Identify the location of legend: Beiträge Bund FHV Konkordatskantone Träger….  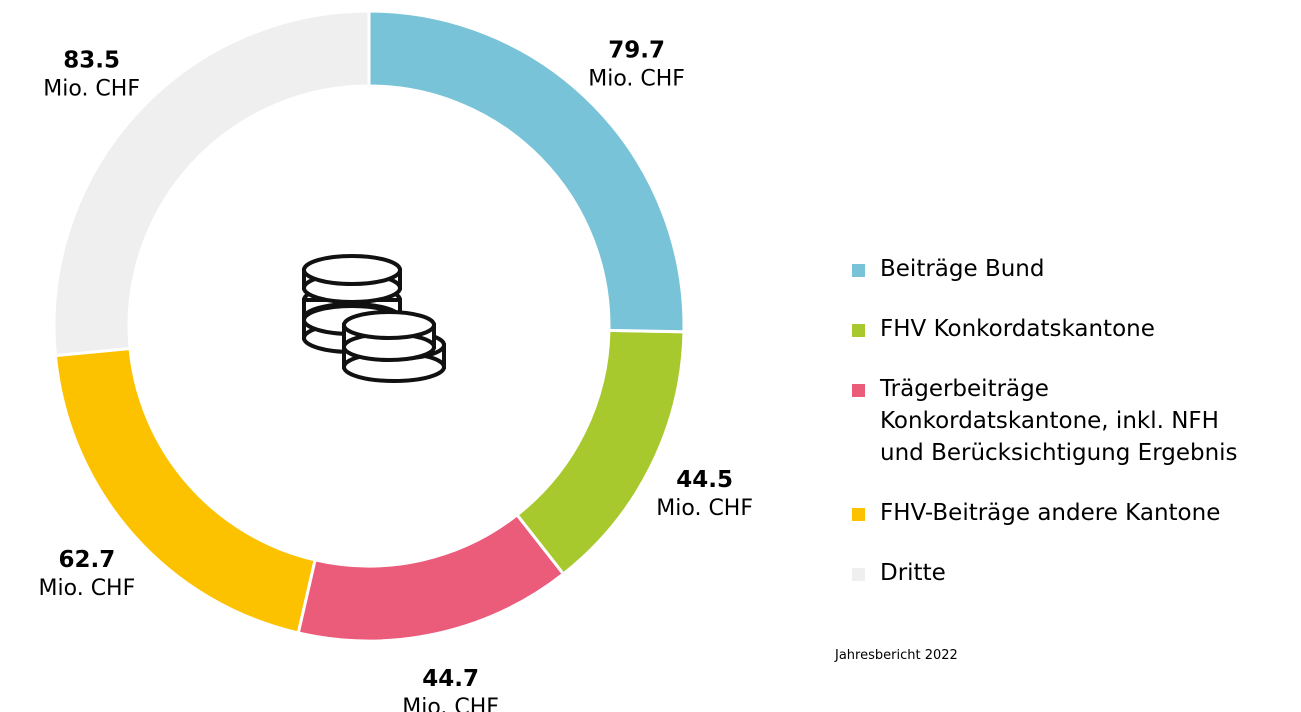
(1045, 421).